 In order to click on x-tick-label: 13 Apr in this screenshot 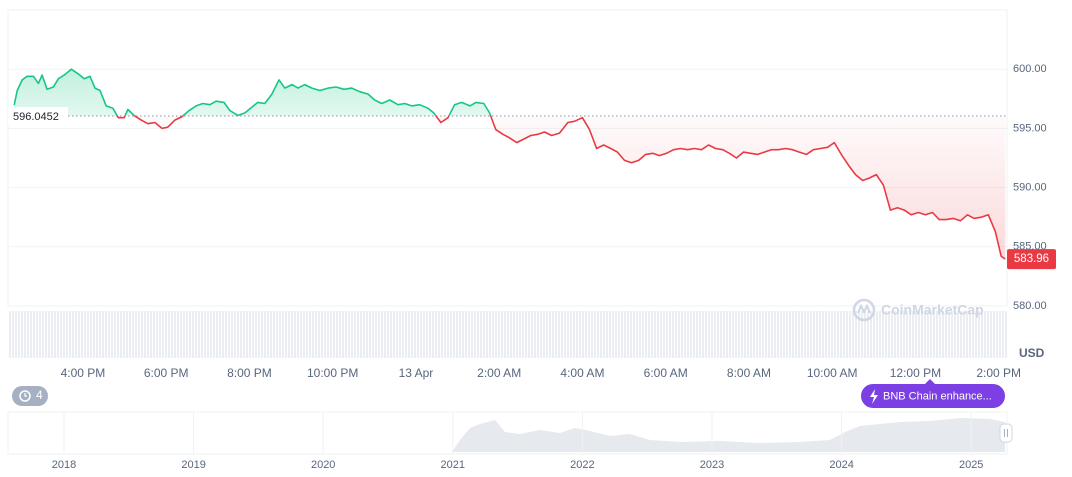, I will do `click(416, 373)`.